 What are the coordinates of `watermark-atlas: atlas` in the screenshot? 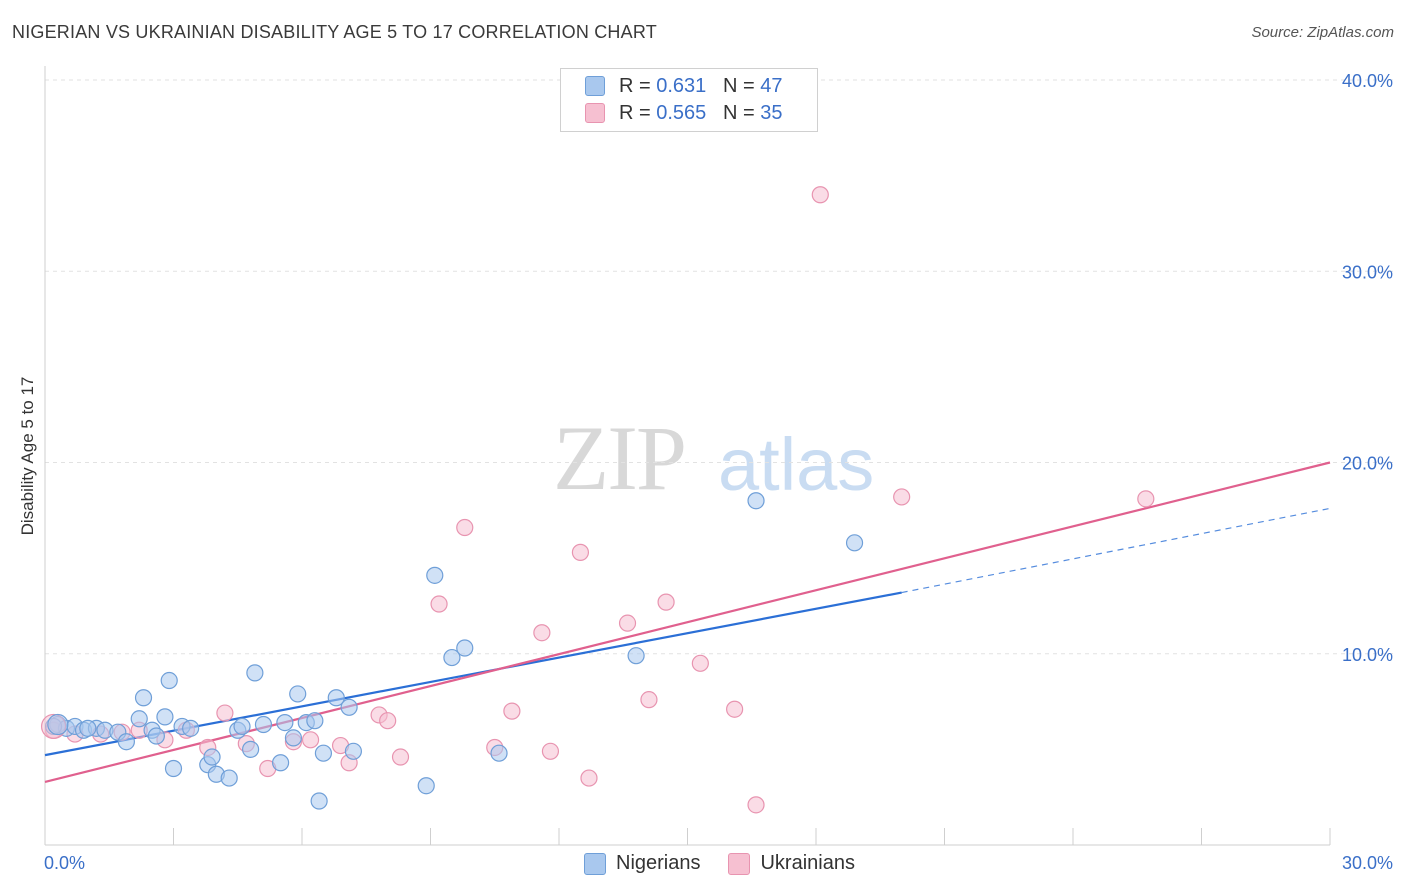 It's located at (796, 464).